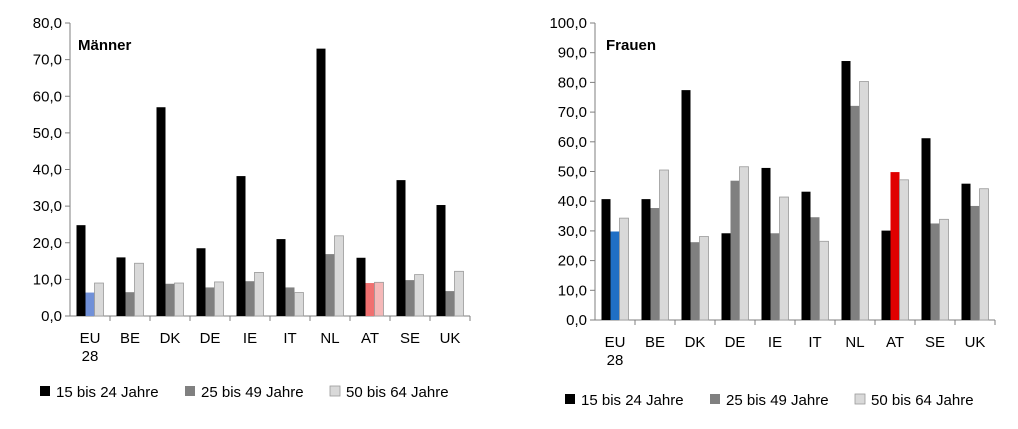  What do you see at coordinates (922, 400) in the screenshot?
I see `legend-label-50-bis-64-jahre: 50 bis 64 Jahre` at bounding box center [922, 400].